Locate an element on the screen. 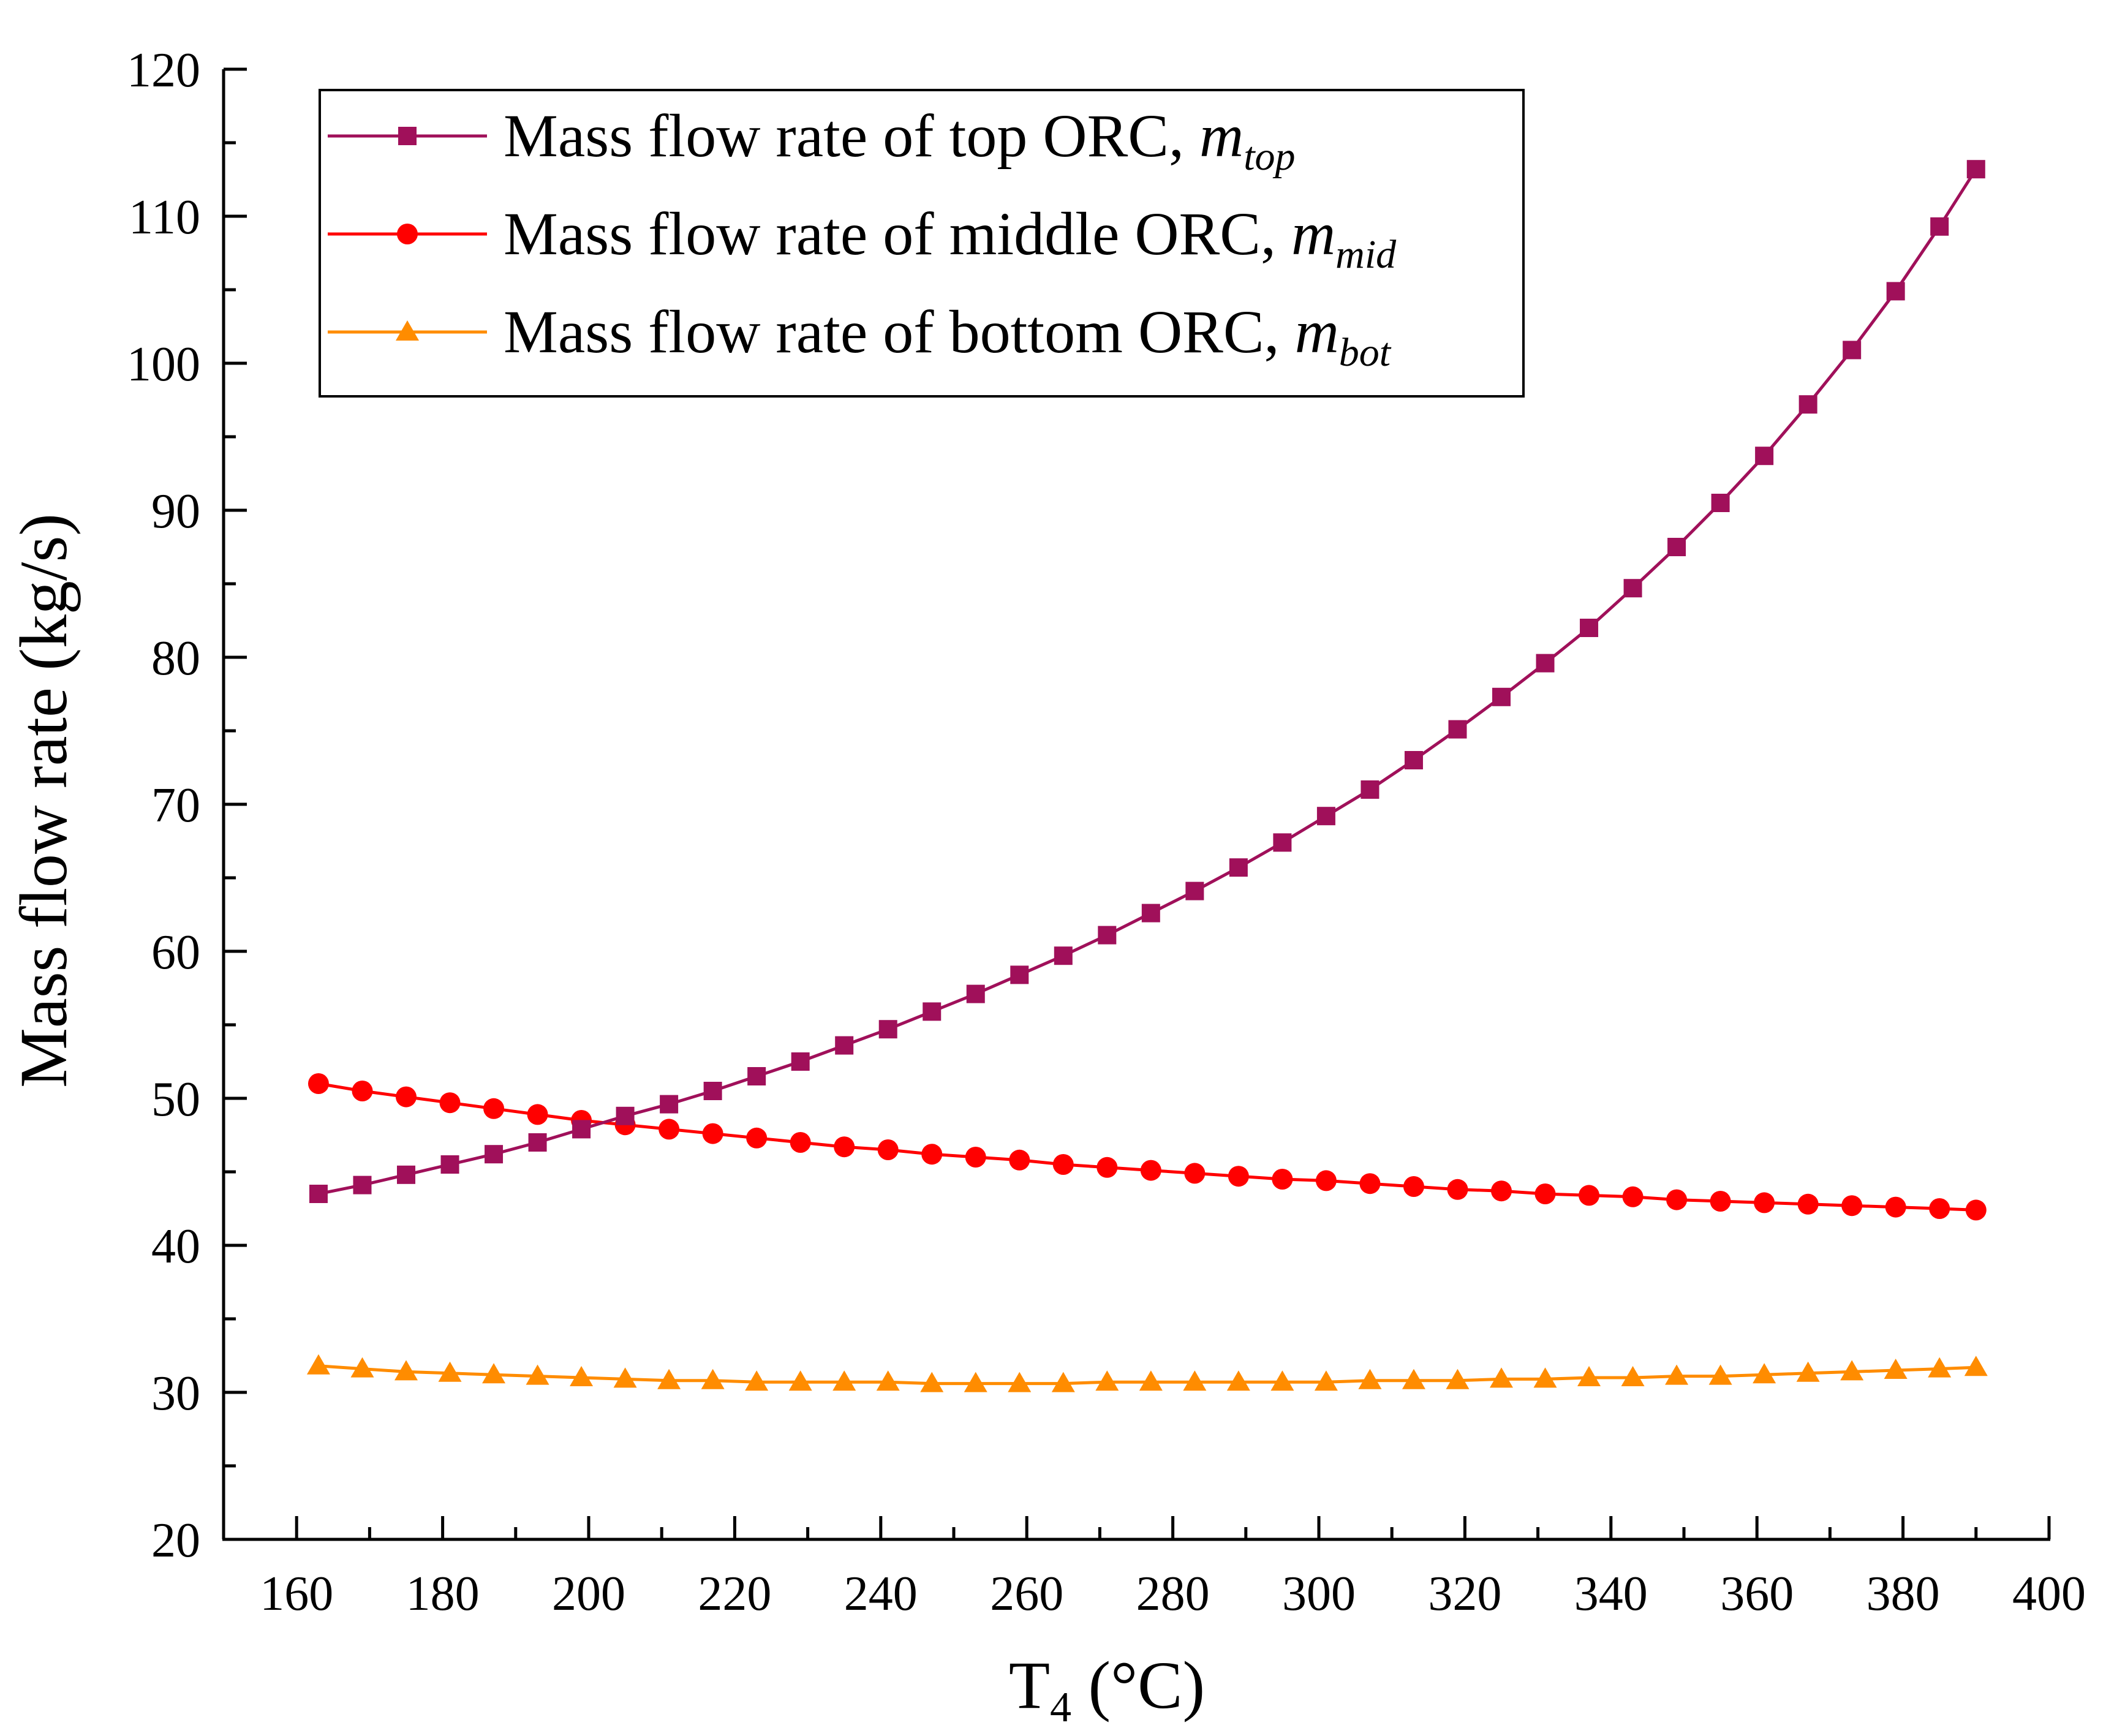 Image resolution: width=2106 pixels, height=1736 pixels. series-mid is located at coordinates (1147, 1147).